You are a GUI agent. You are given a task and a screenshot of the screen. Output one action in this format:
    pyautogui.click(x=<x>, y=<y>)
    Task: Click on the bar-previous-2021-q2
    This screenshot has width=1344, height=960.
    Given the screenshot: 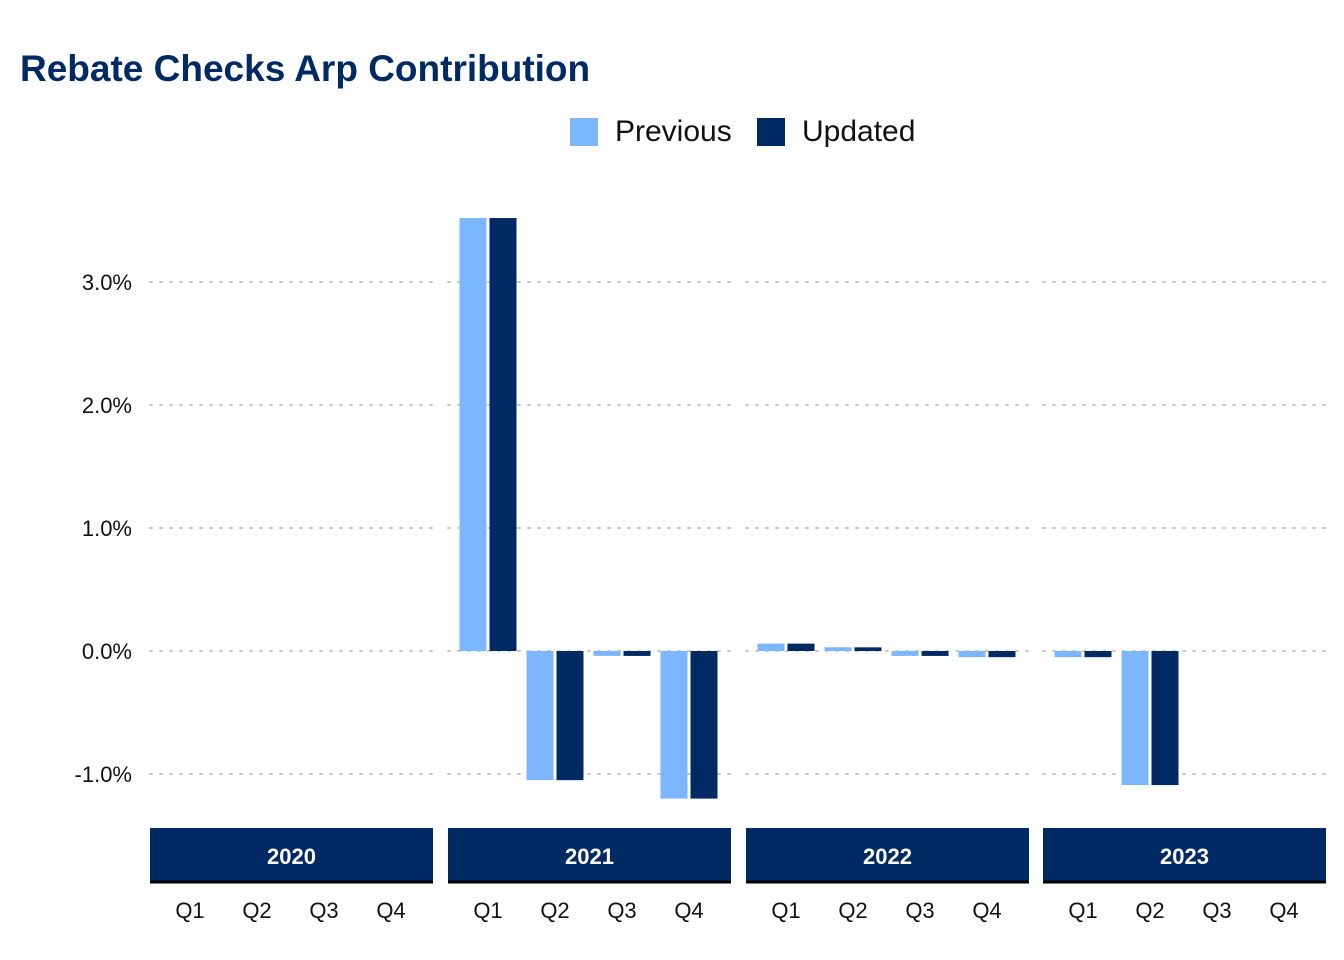 What is the action you would take?
    pyautogui.click(x=540, y=716)
    